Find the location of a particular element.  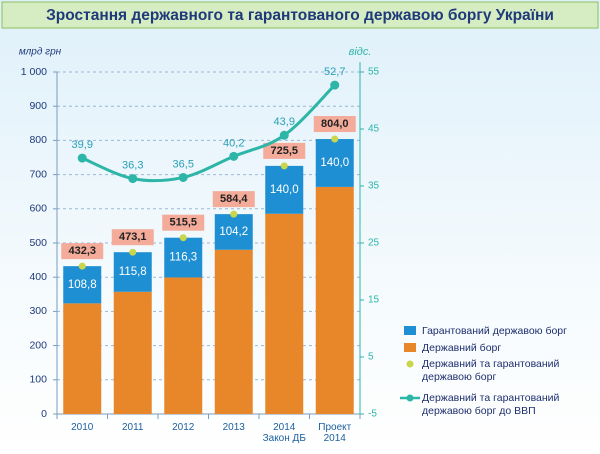

y-tick-label: 500 is located at coordinates (38, 243).